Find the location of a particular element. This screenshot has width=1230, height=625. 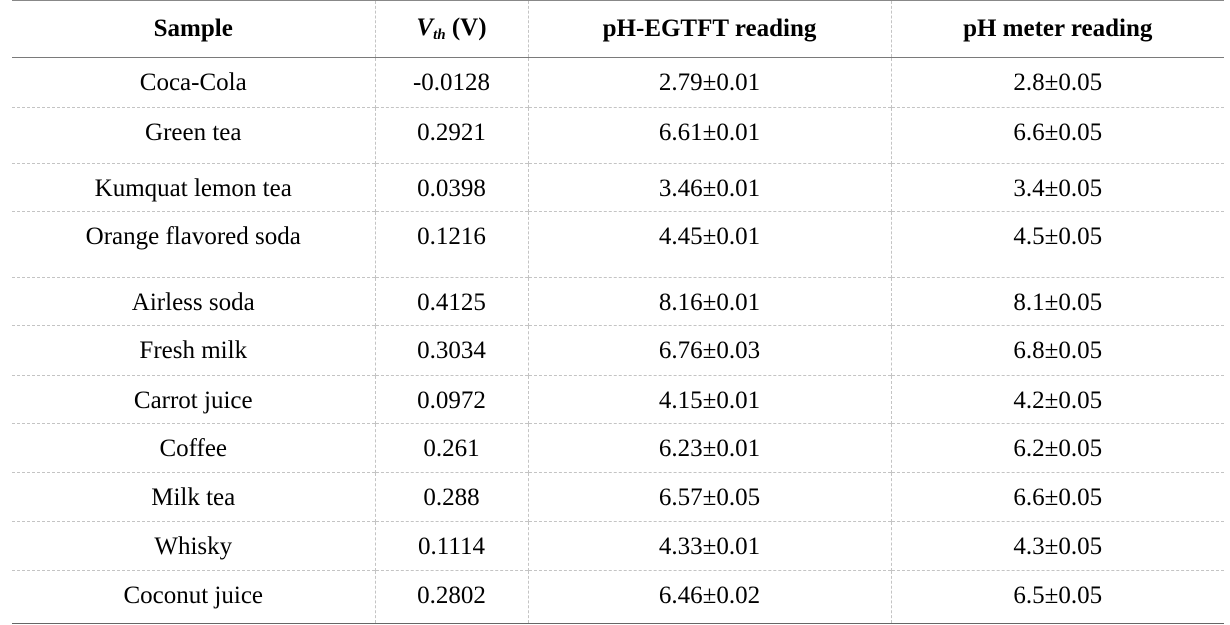

cell-sample: Orange flavored soda is located at coordinates (193, 244).